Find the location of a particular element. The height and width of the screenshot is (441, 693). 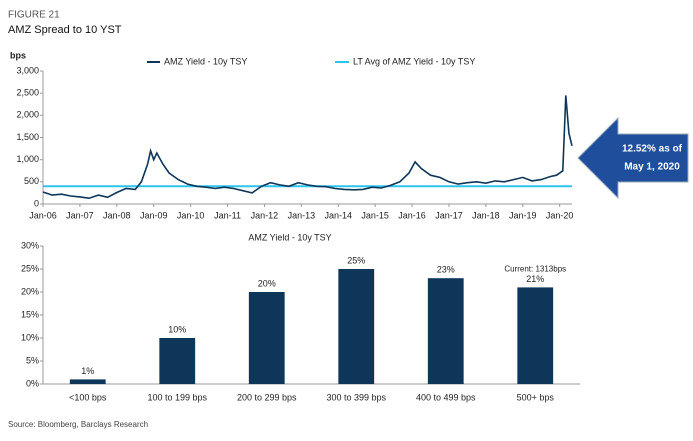

x-tick-label: Jan-08 is located at coordinates (117, 215).